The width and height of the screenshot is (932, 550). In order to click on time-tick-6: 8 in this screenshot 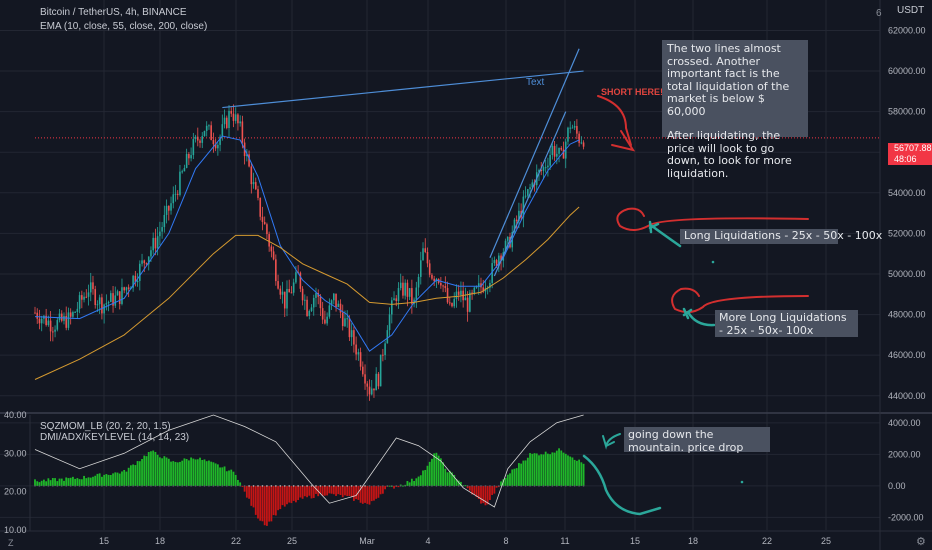, I will do `click(505, 541)`.